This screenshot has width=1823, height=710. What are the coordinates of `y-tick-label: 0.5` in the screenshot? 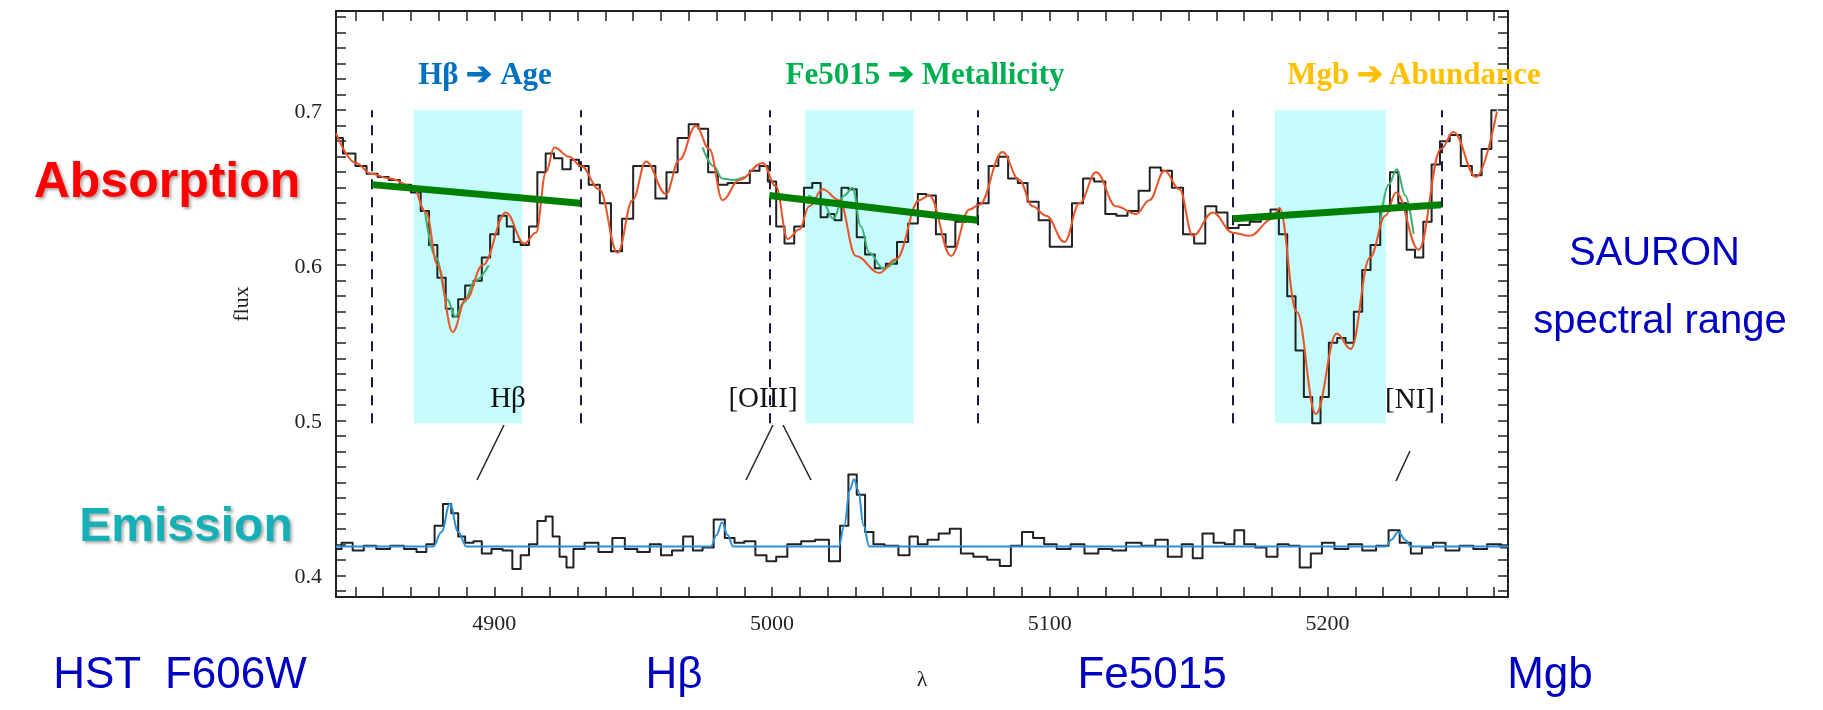 It's located at (308, 420).